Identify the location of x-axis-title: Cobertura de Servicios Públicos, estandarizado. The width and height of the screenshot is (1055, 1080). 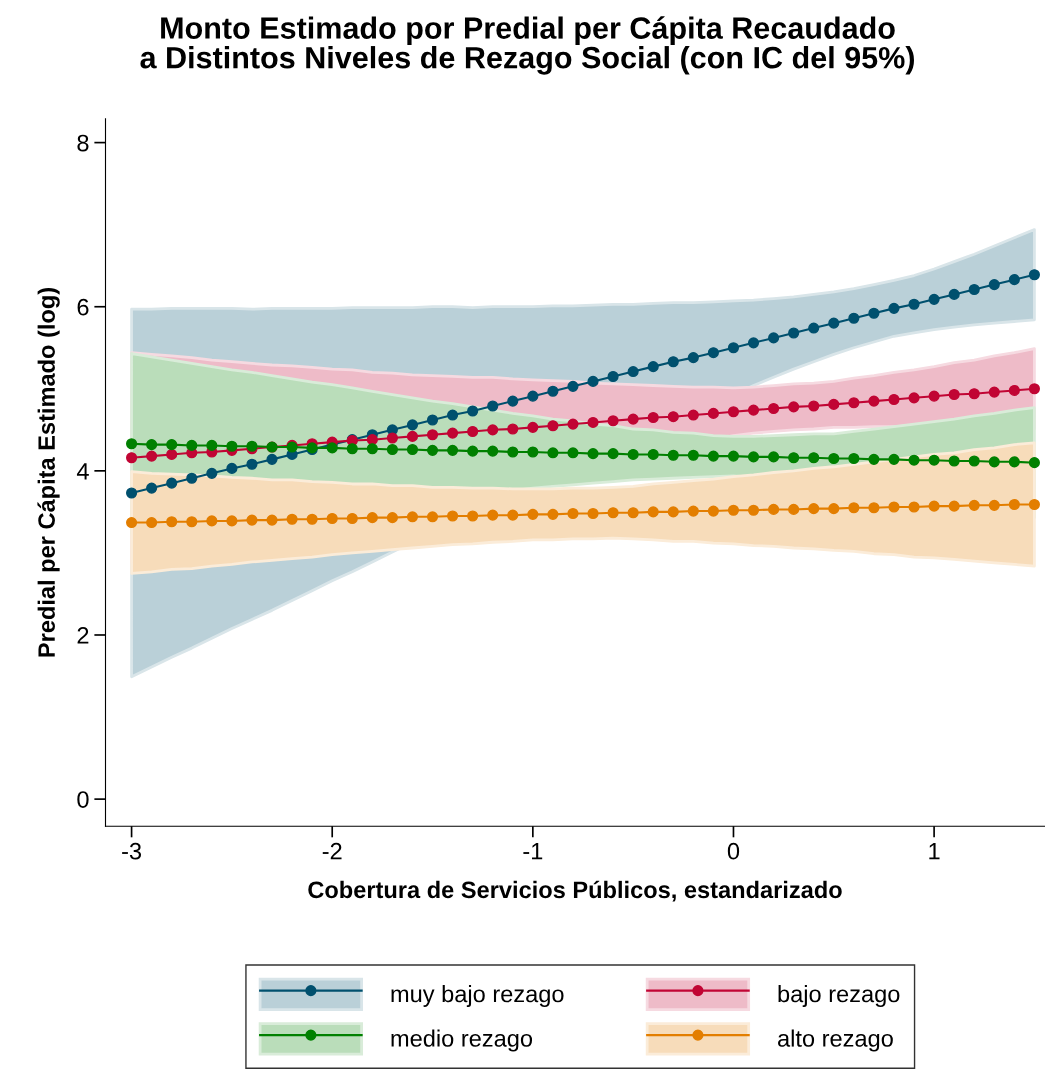
(575, 891).